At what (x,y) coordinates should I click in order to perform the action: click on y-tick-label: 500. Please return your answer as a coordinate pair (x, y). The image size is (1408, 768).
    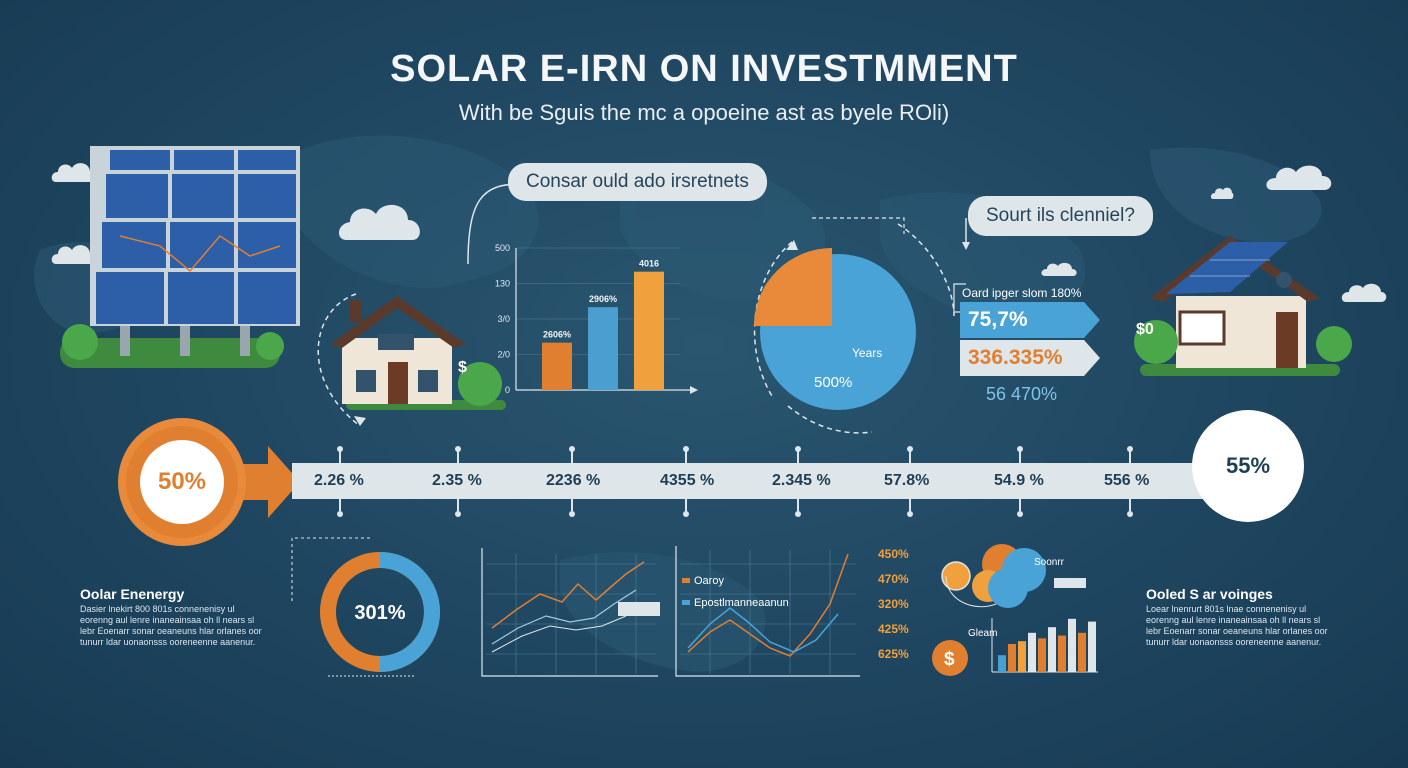
    Looking at the image, I should click on (502, 248).